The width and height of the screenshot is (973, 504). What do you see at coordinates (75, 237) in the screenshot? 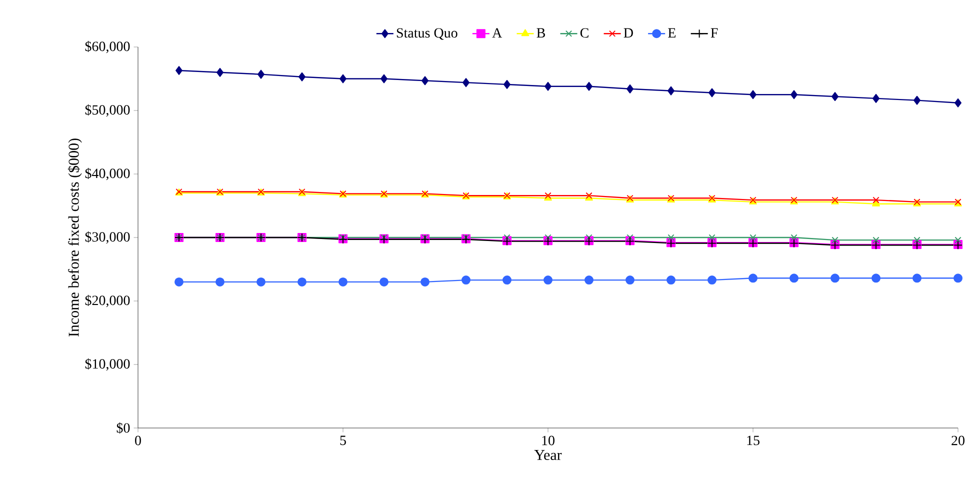
I see `y-axis-title: Income before fixed costs ($000)` at bounding box center [75, 237].